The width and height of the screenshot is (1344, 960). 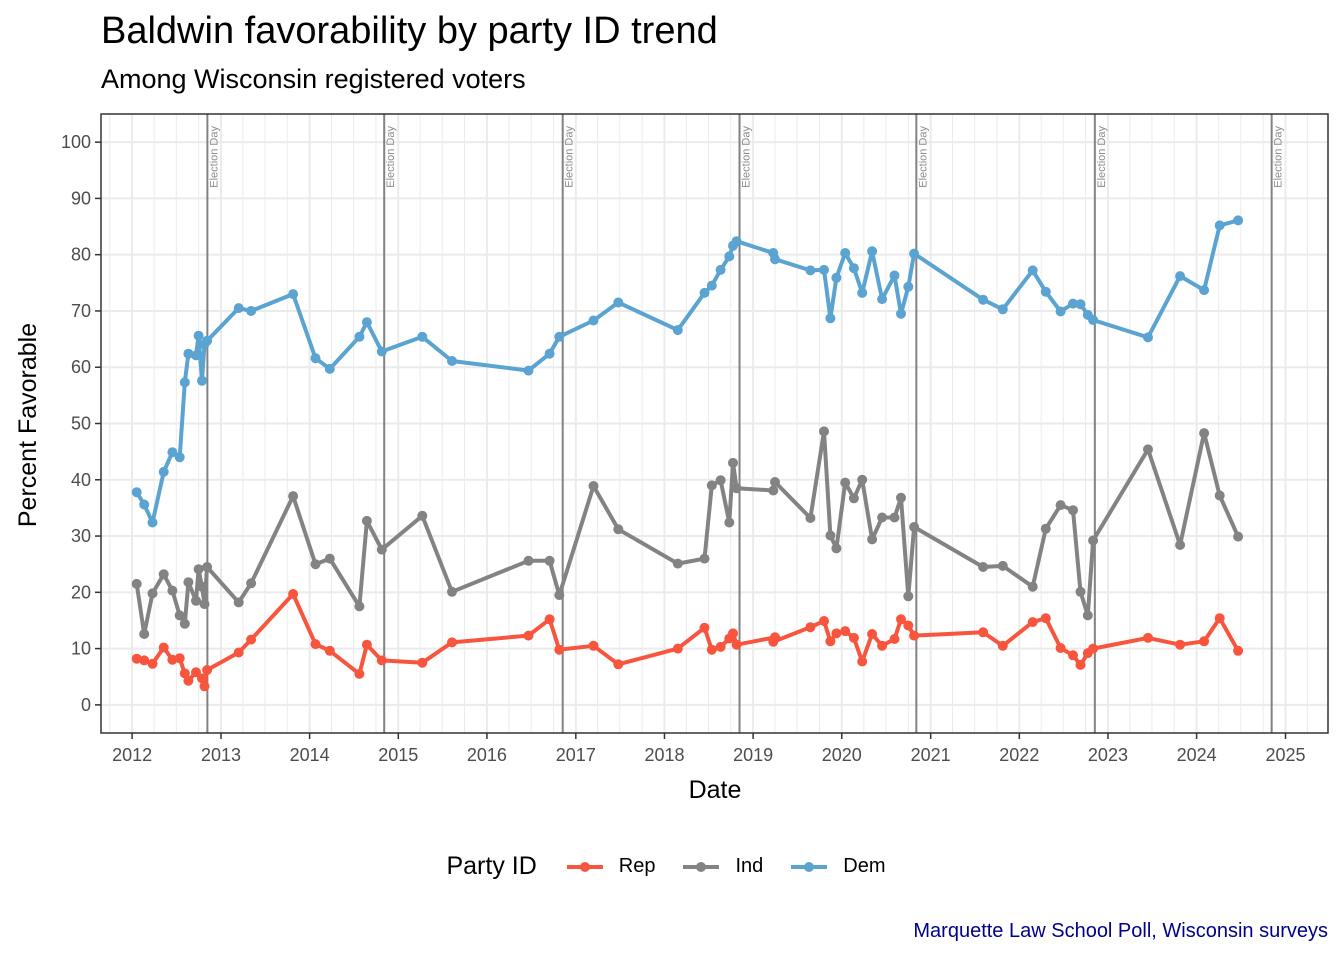 What do you see at coordinates (836, 866) in the screenshot?
I see `legend-item-dem: Dem` at bounding box center [836, 866].